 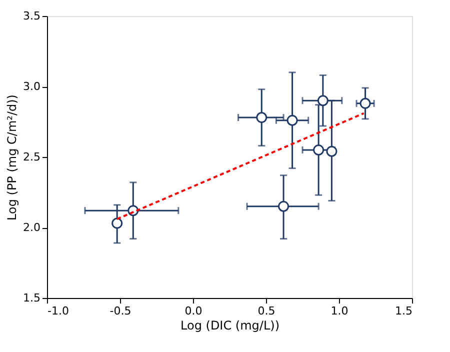 What do you see at coordinates (31, 298) in the screenshot?
I see `y-tick-label: 1.5` at bounding box center [31, 298].